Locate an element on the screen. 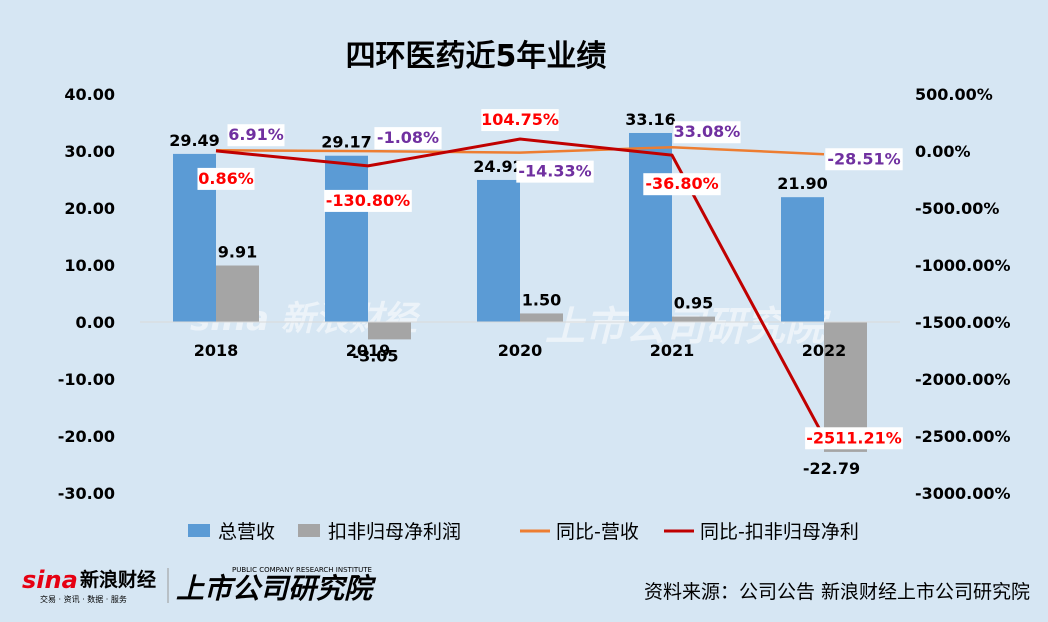 The height and width of the screenshot is (622, 1048). y-tick-label: -30.00 is located at coordinates (86, 493).